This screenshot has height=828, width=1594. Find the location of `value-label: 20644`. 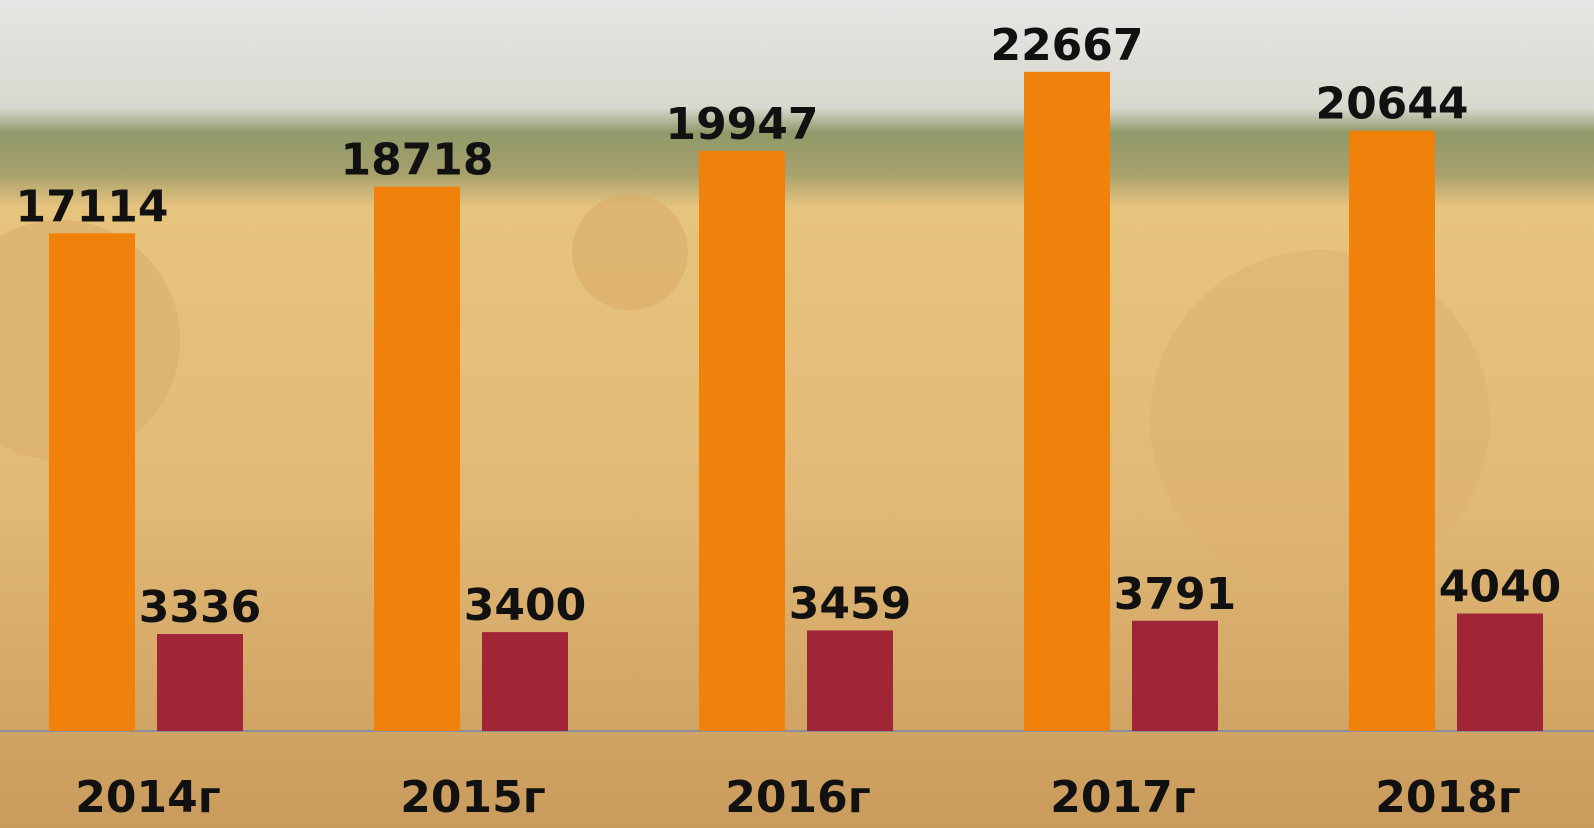

value-label: 20644 is located at coordinates (1391, 104).